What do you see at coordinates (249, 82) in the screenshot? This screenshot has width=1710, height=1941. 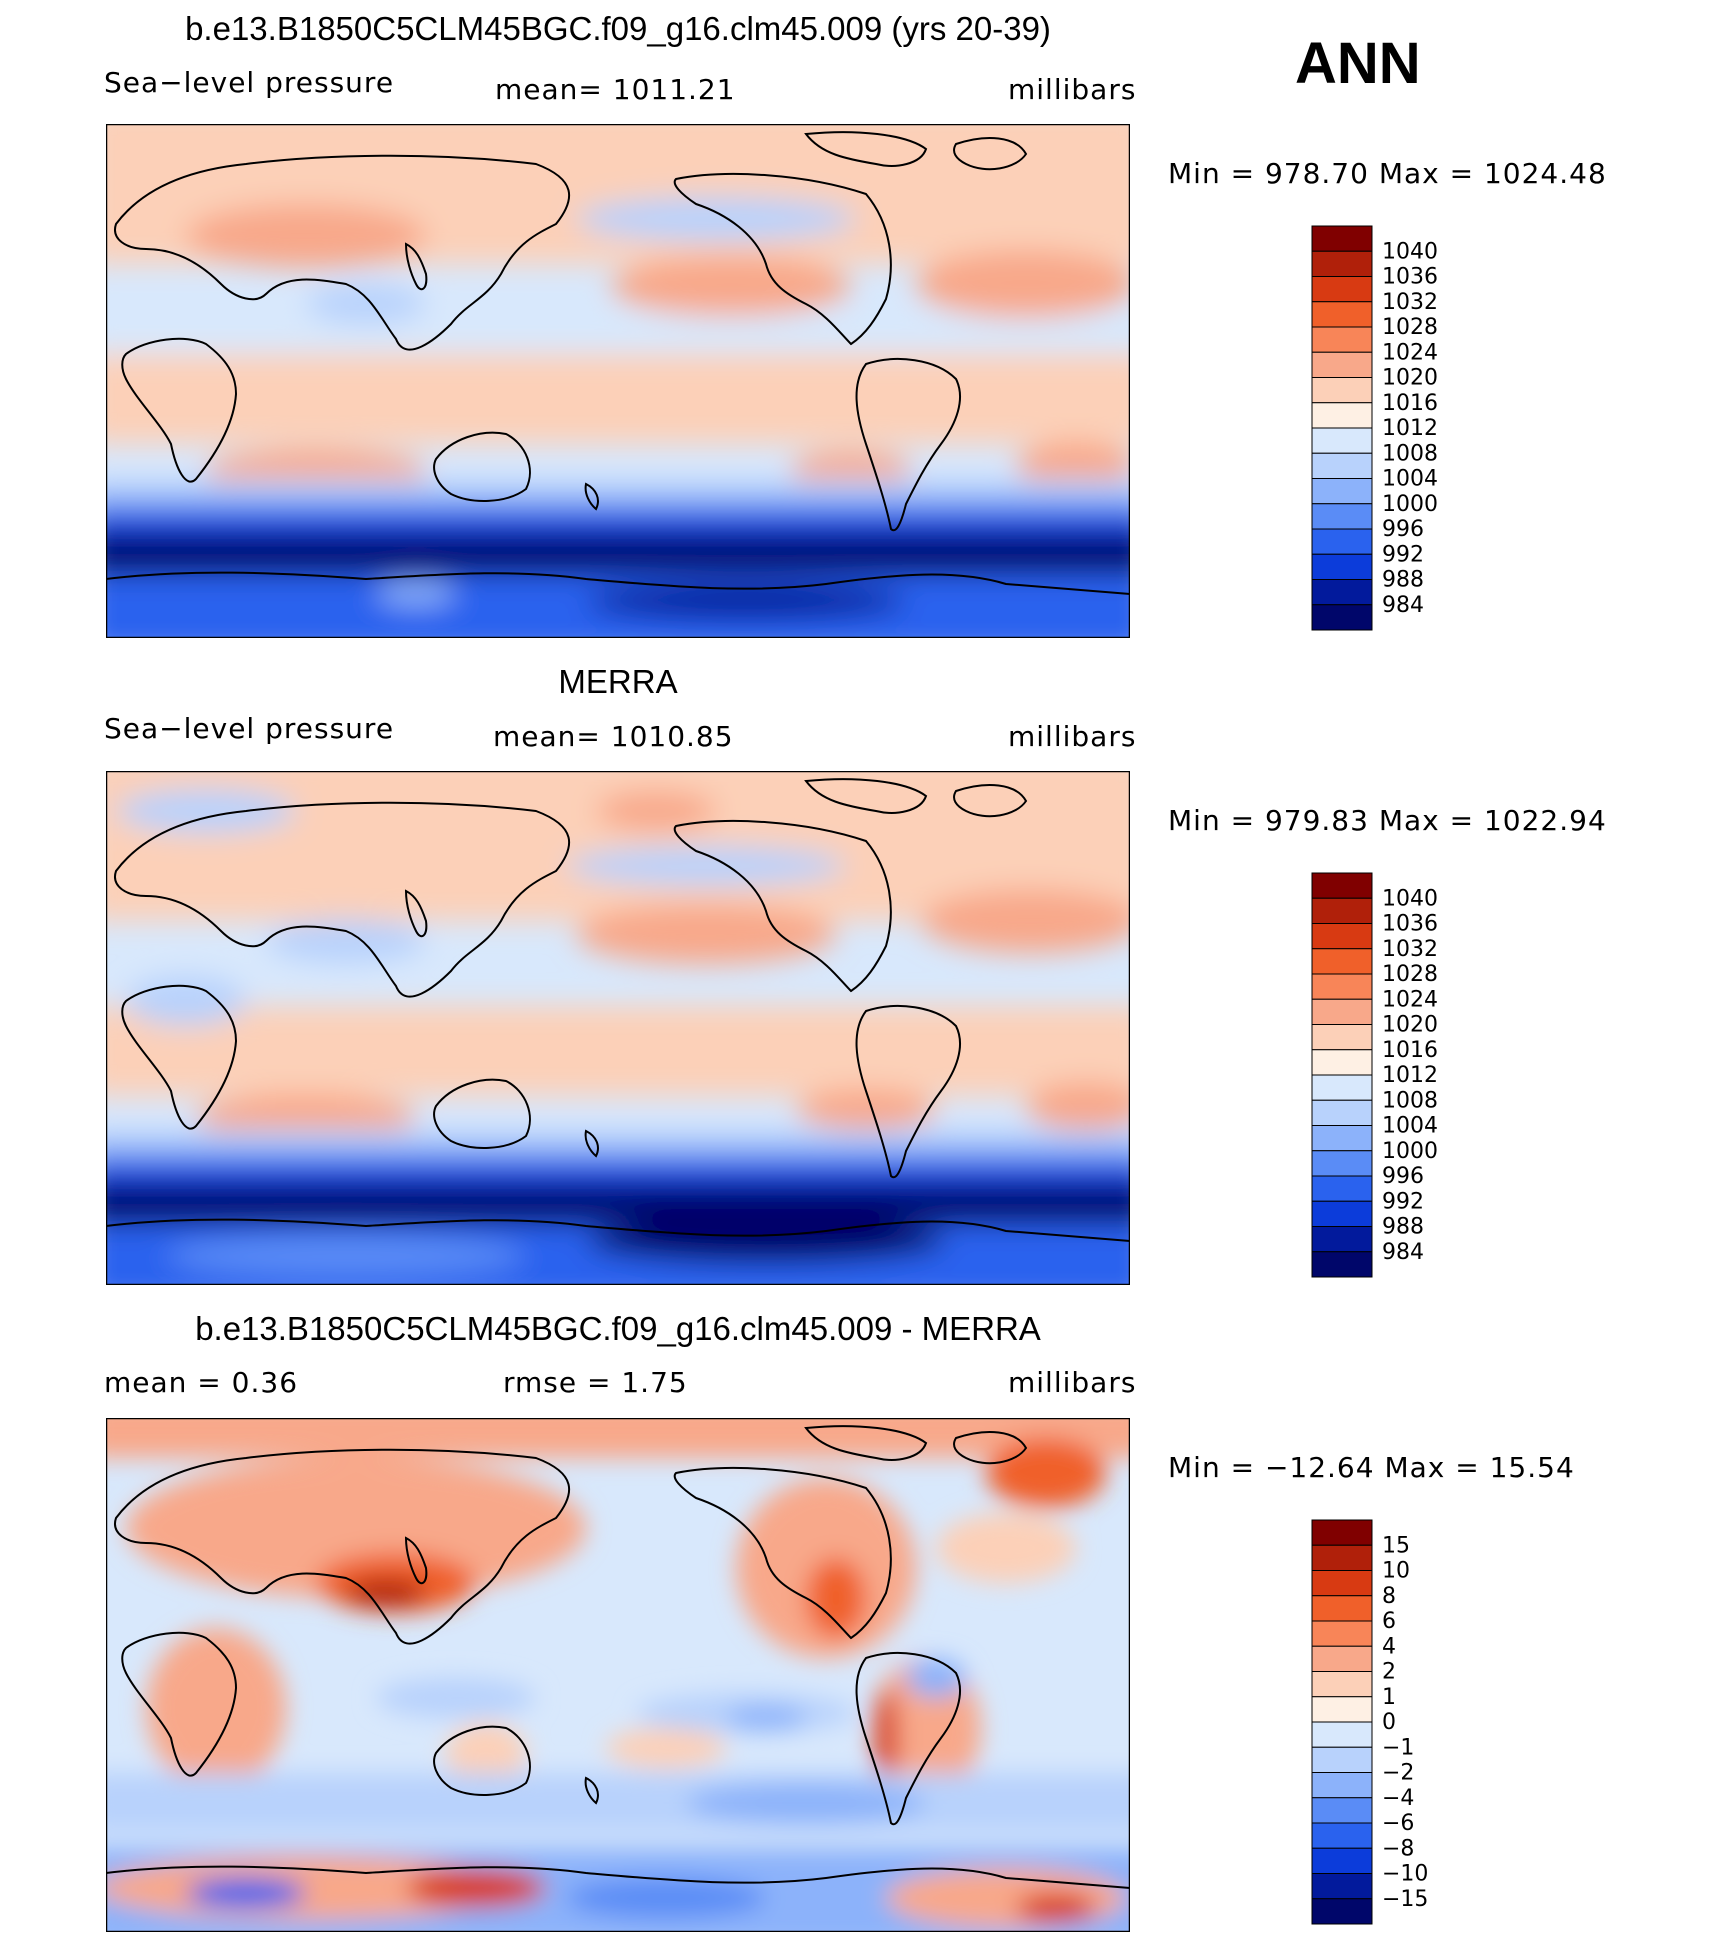 I see `panel1-variable-label: Sea−level pressure` at bounding box center [249, 82].